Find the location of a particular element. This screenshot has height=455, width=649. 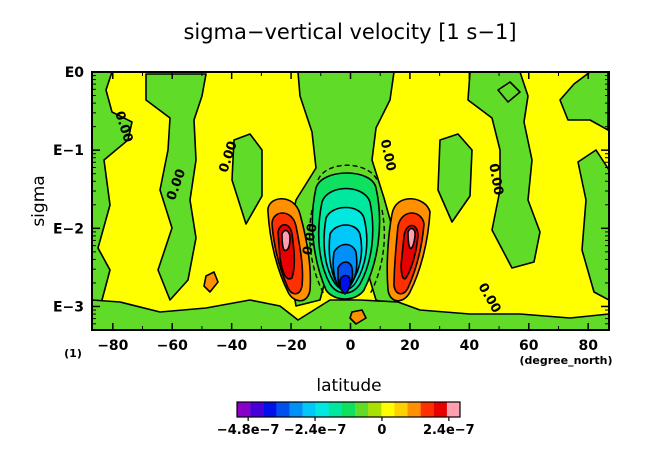

x-axis-label: latitude is located at coordinates (348, 386).